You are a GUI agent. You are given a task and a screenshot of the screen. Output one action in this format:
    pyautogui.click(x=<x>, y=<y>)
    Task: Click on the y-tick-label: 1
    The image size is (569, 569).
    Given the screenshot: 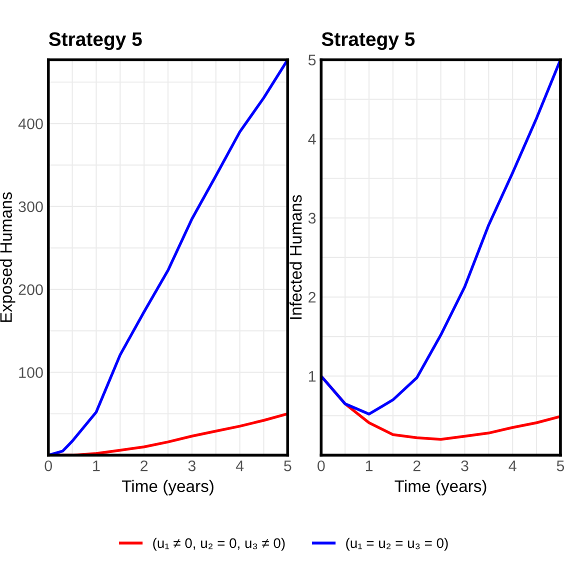 What is the action you would take?
    pyautogui.click(x=312, y=376)
    